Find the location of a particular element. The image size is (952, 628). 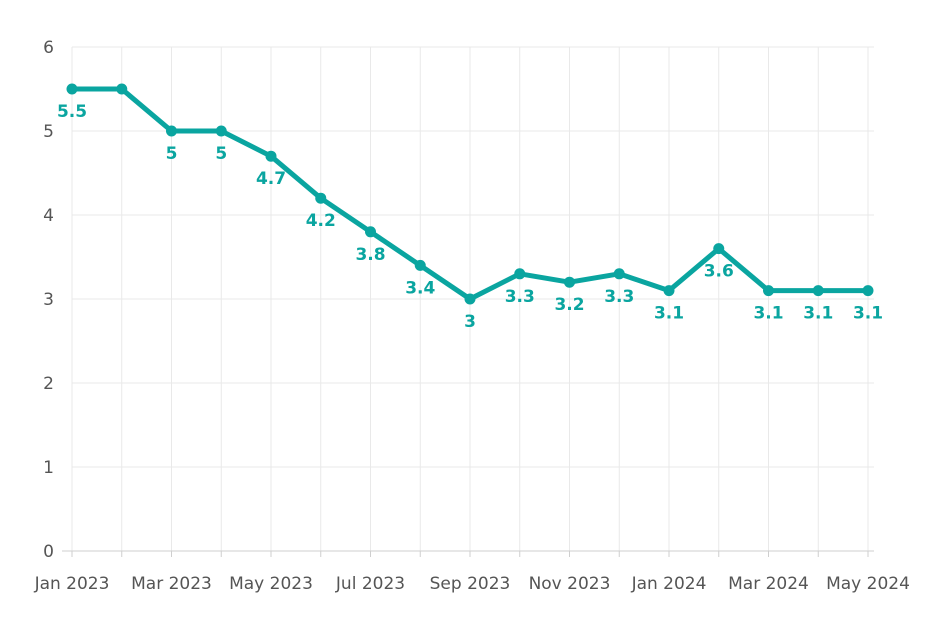

data-label: 3.4 is located at coordinates (420, 288).